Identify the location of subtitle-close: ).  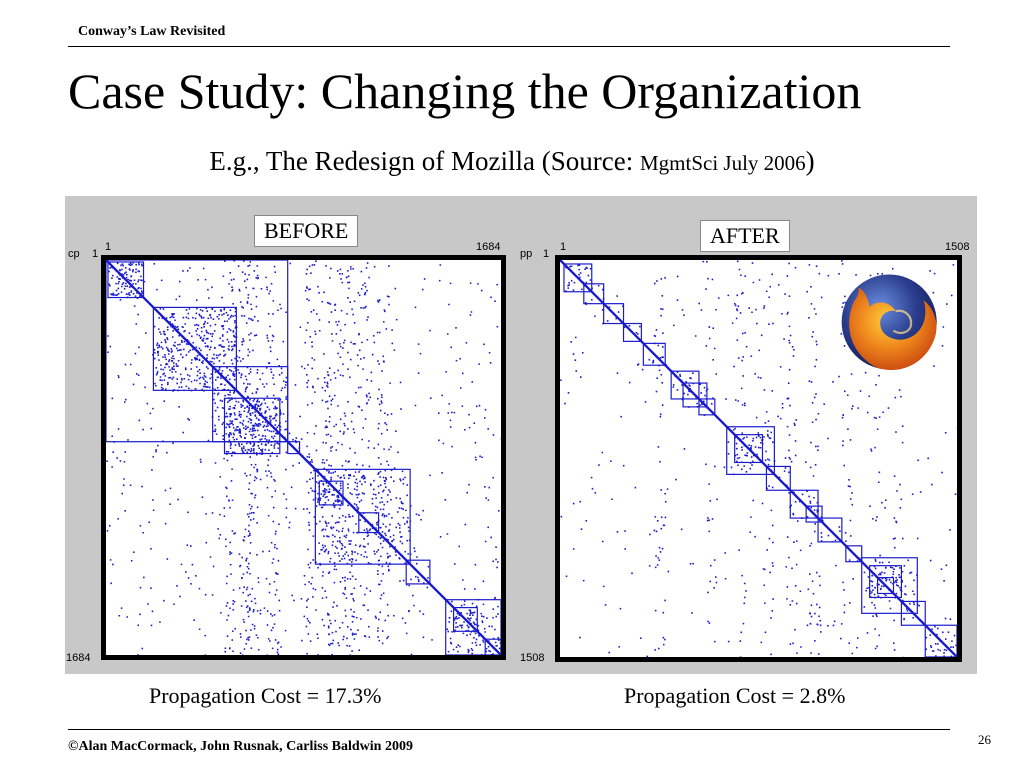
(810, 161).